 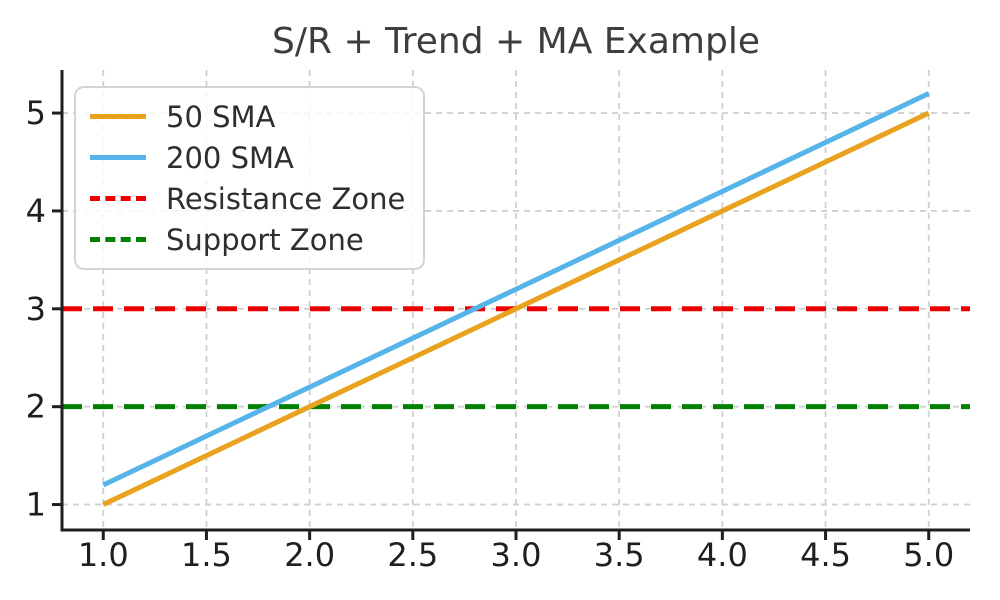 I want to click on x-tick-label: 4.0, so click(x=722, y=555).